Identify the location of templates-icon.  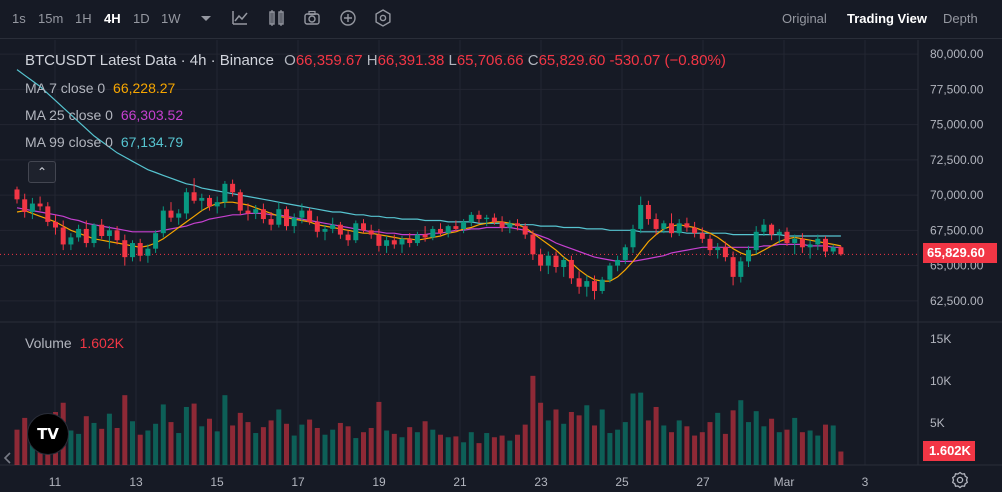
(277, 18).